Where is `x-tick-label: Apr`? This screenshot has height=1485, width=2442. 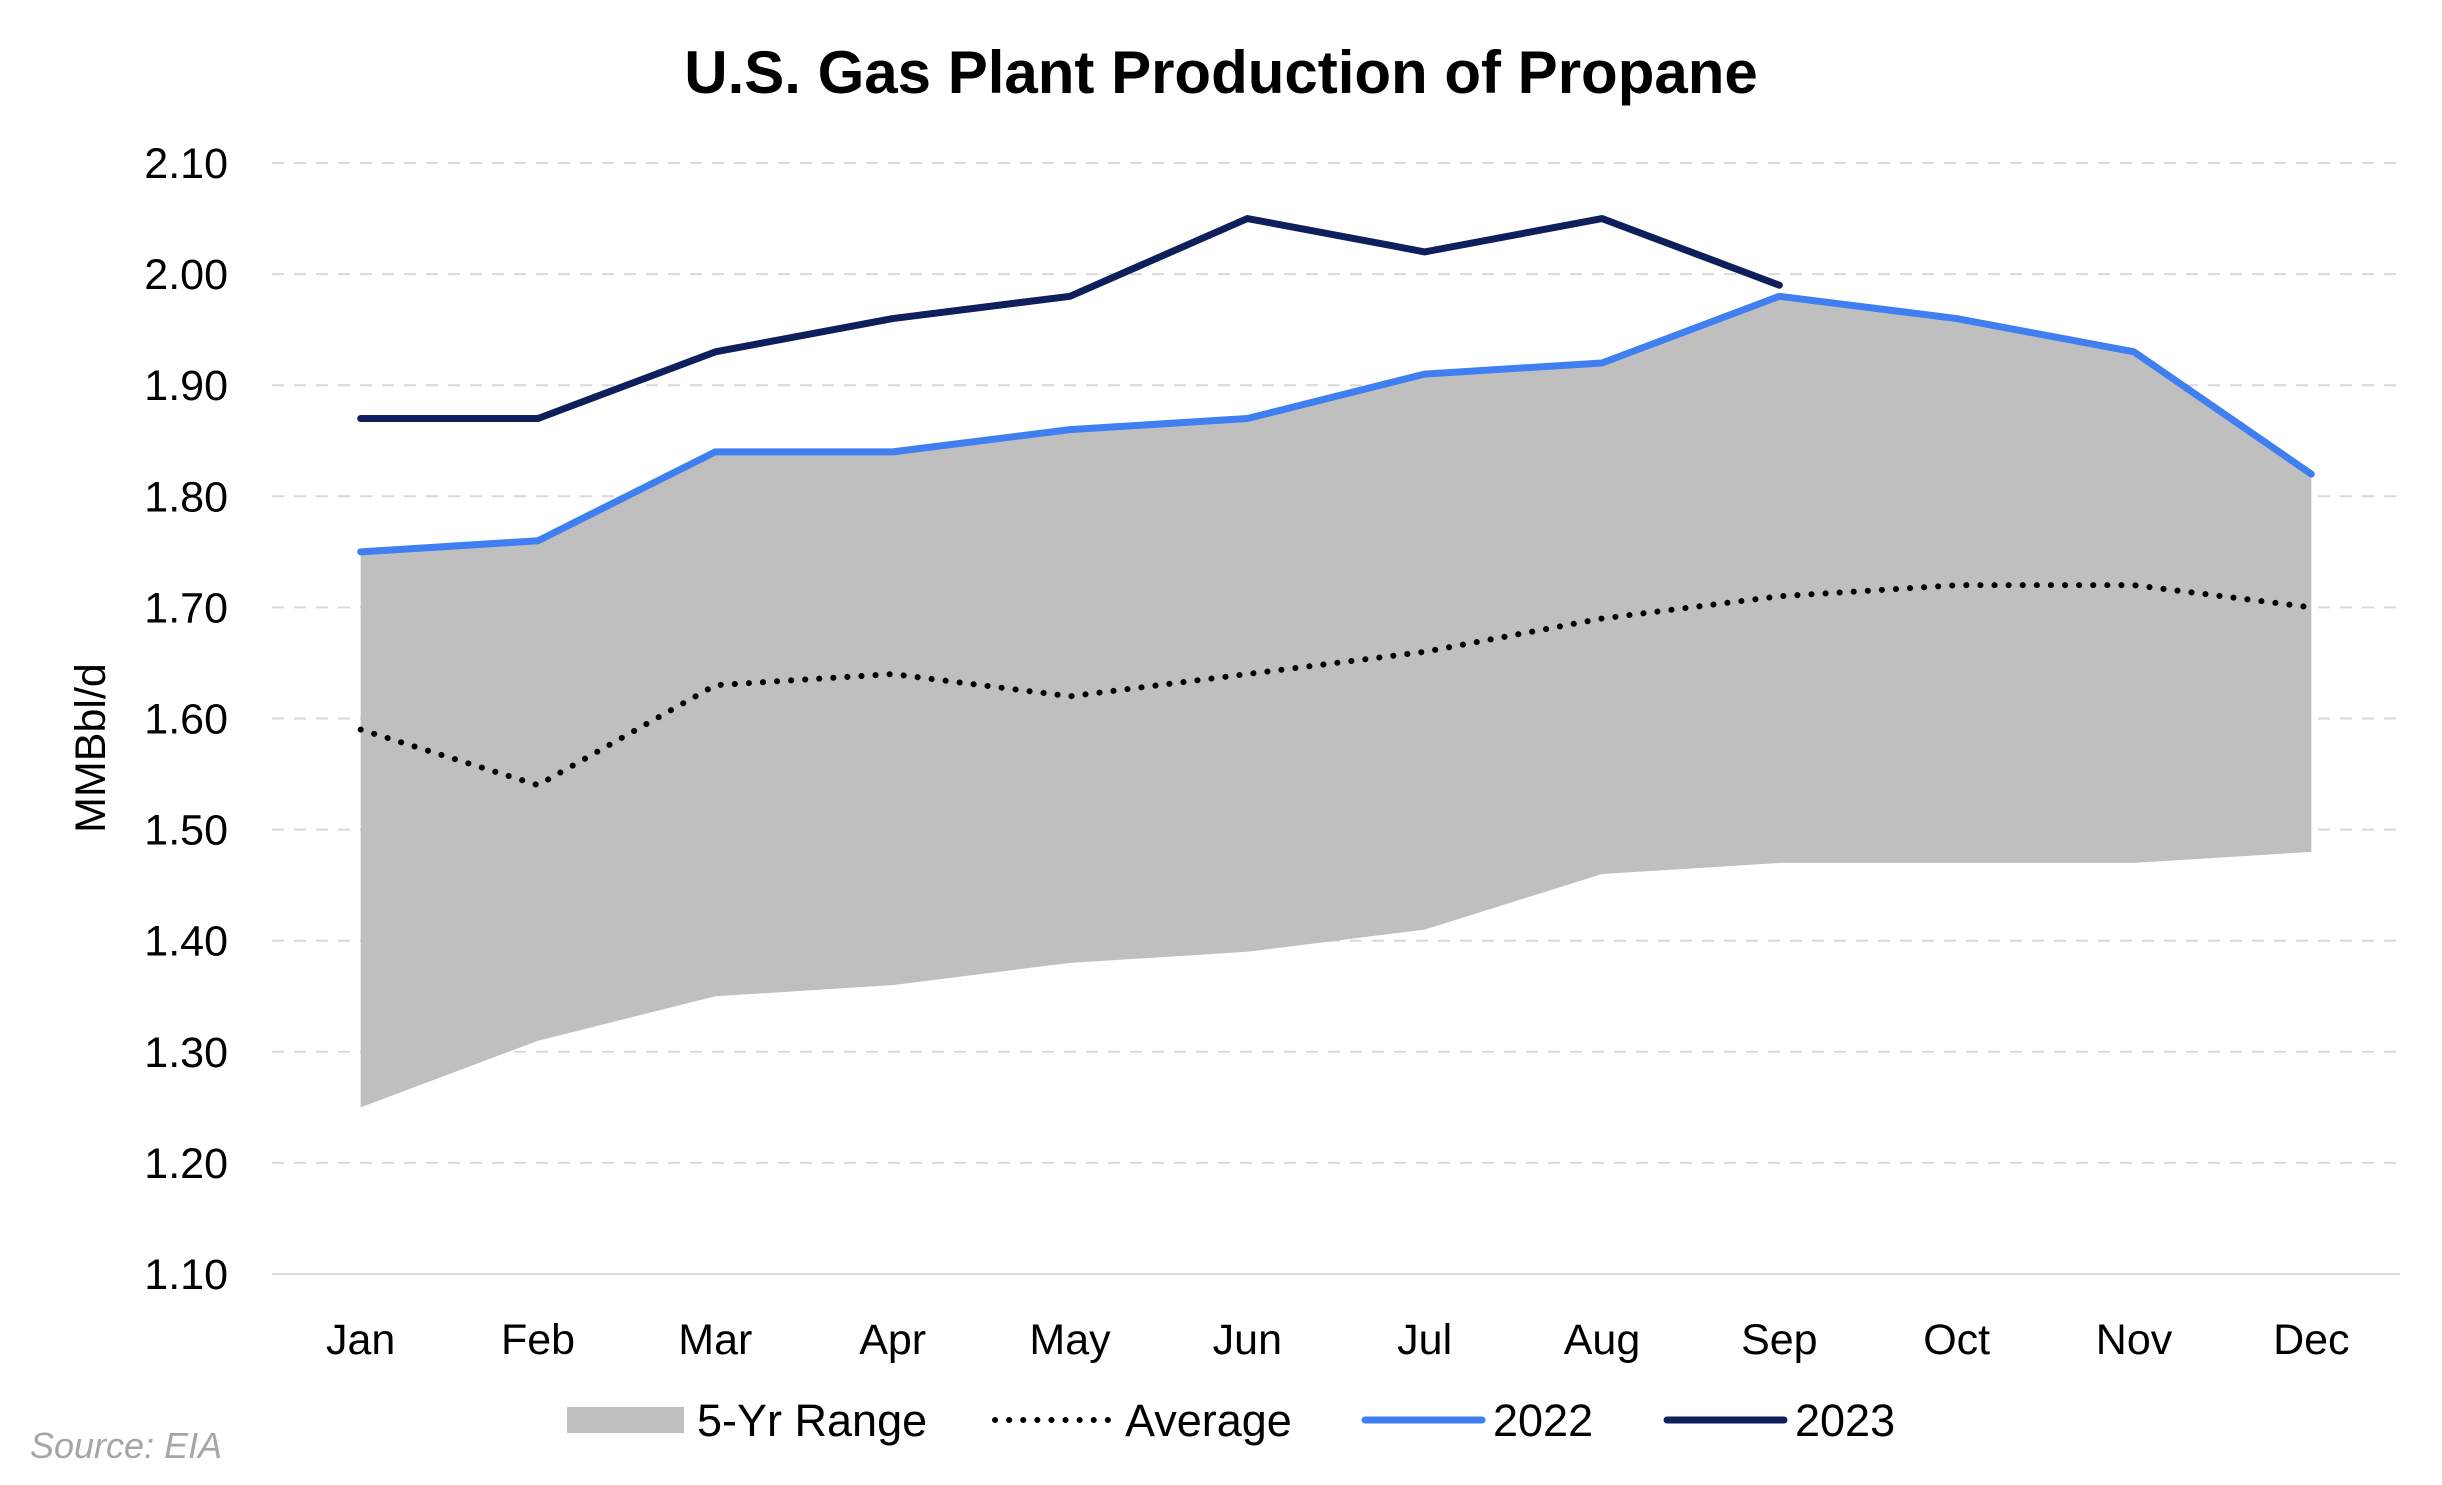 x-tick-label: Apr is located at coordinates (892, 1340).